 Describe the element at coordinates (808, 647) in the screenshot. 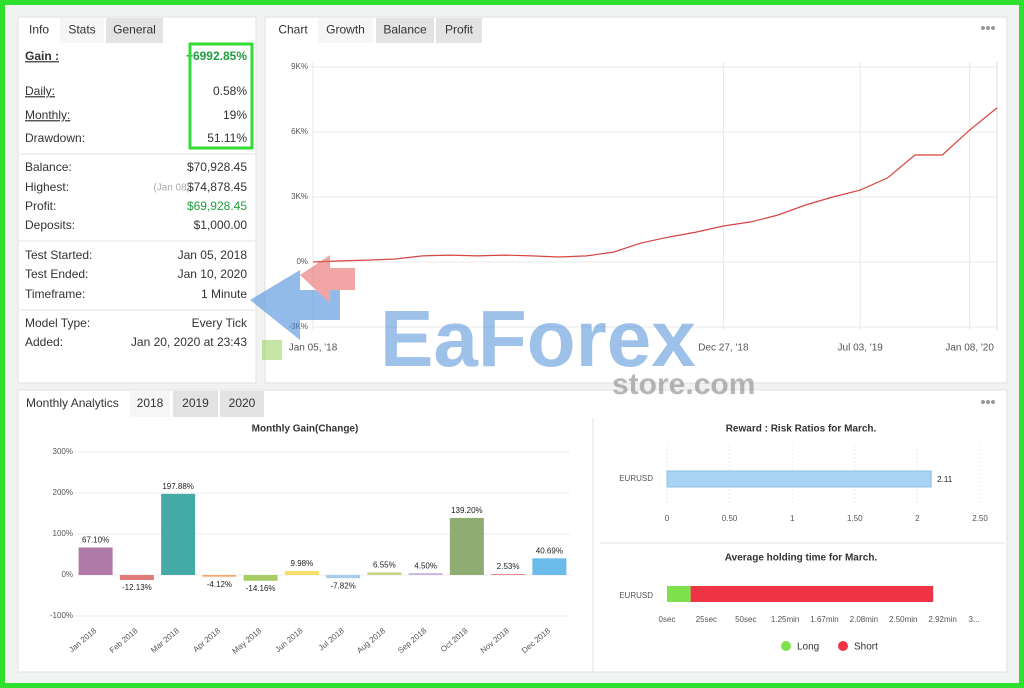

I see `legend-label: Long` at that location.